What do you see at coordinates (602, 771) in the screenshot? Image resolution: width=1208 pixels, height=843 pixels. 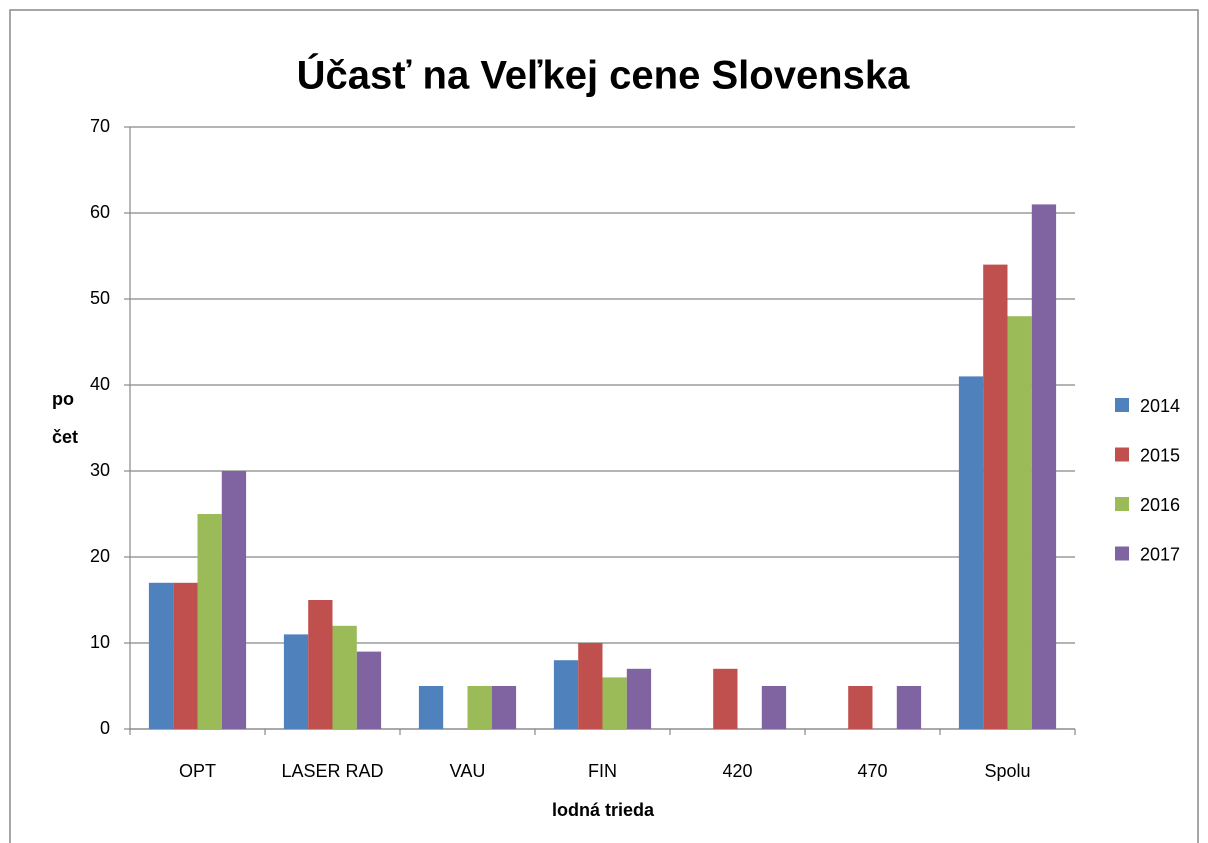 I see `x-tick-label: FIN` at bounding box center [602, 771].